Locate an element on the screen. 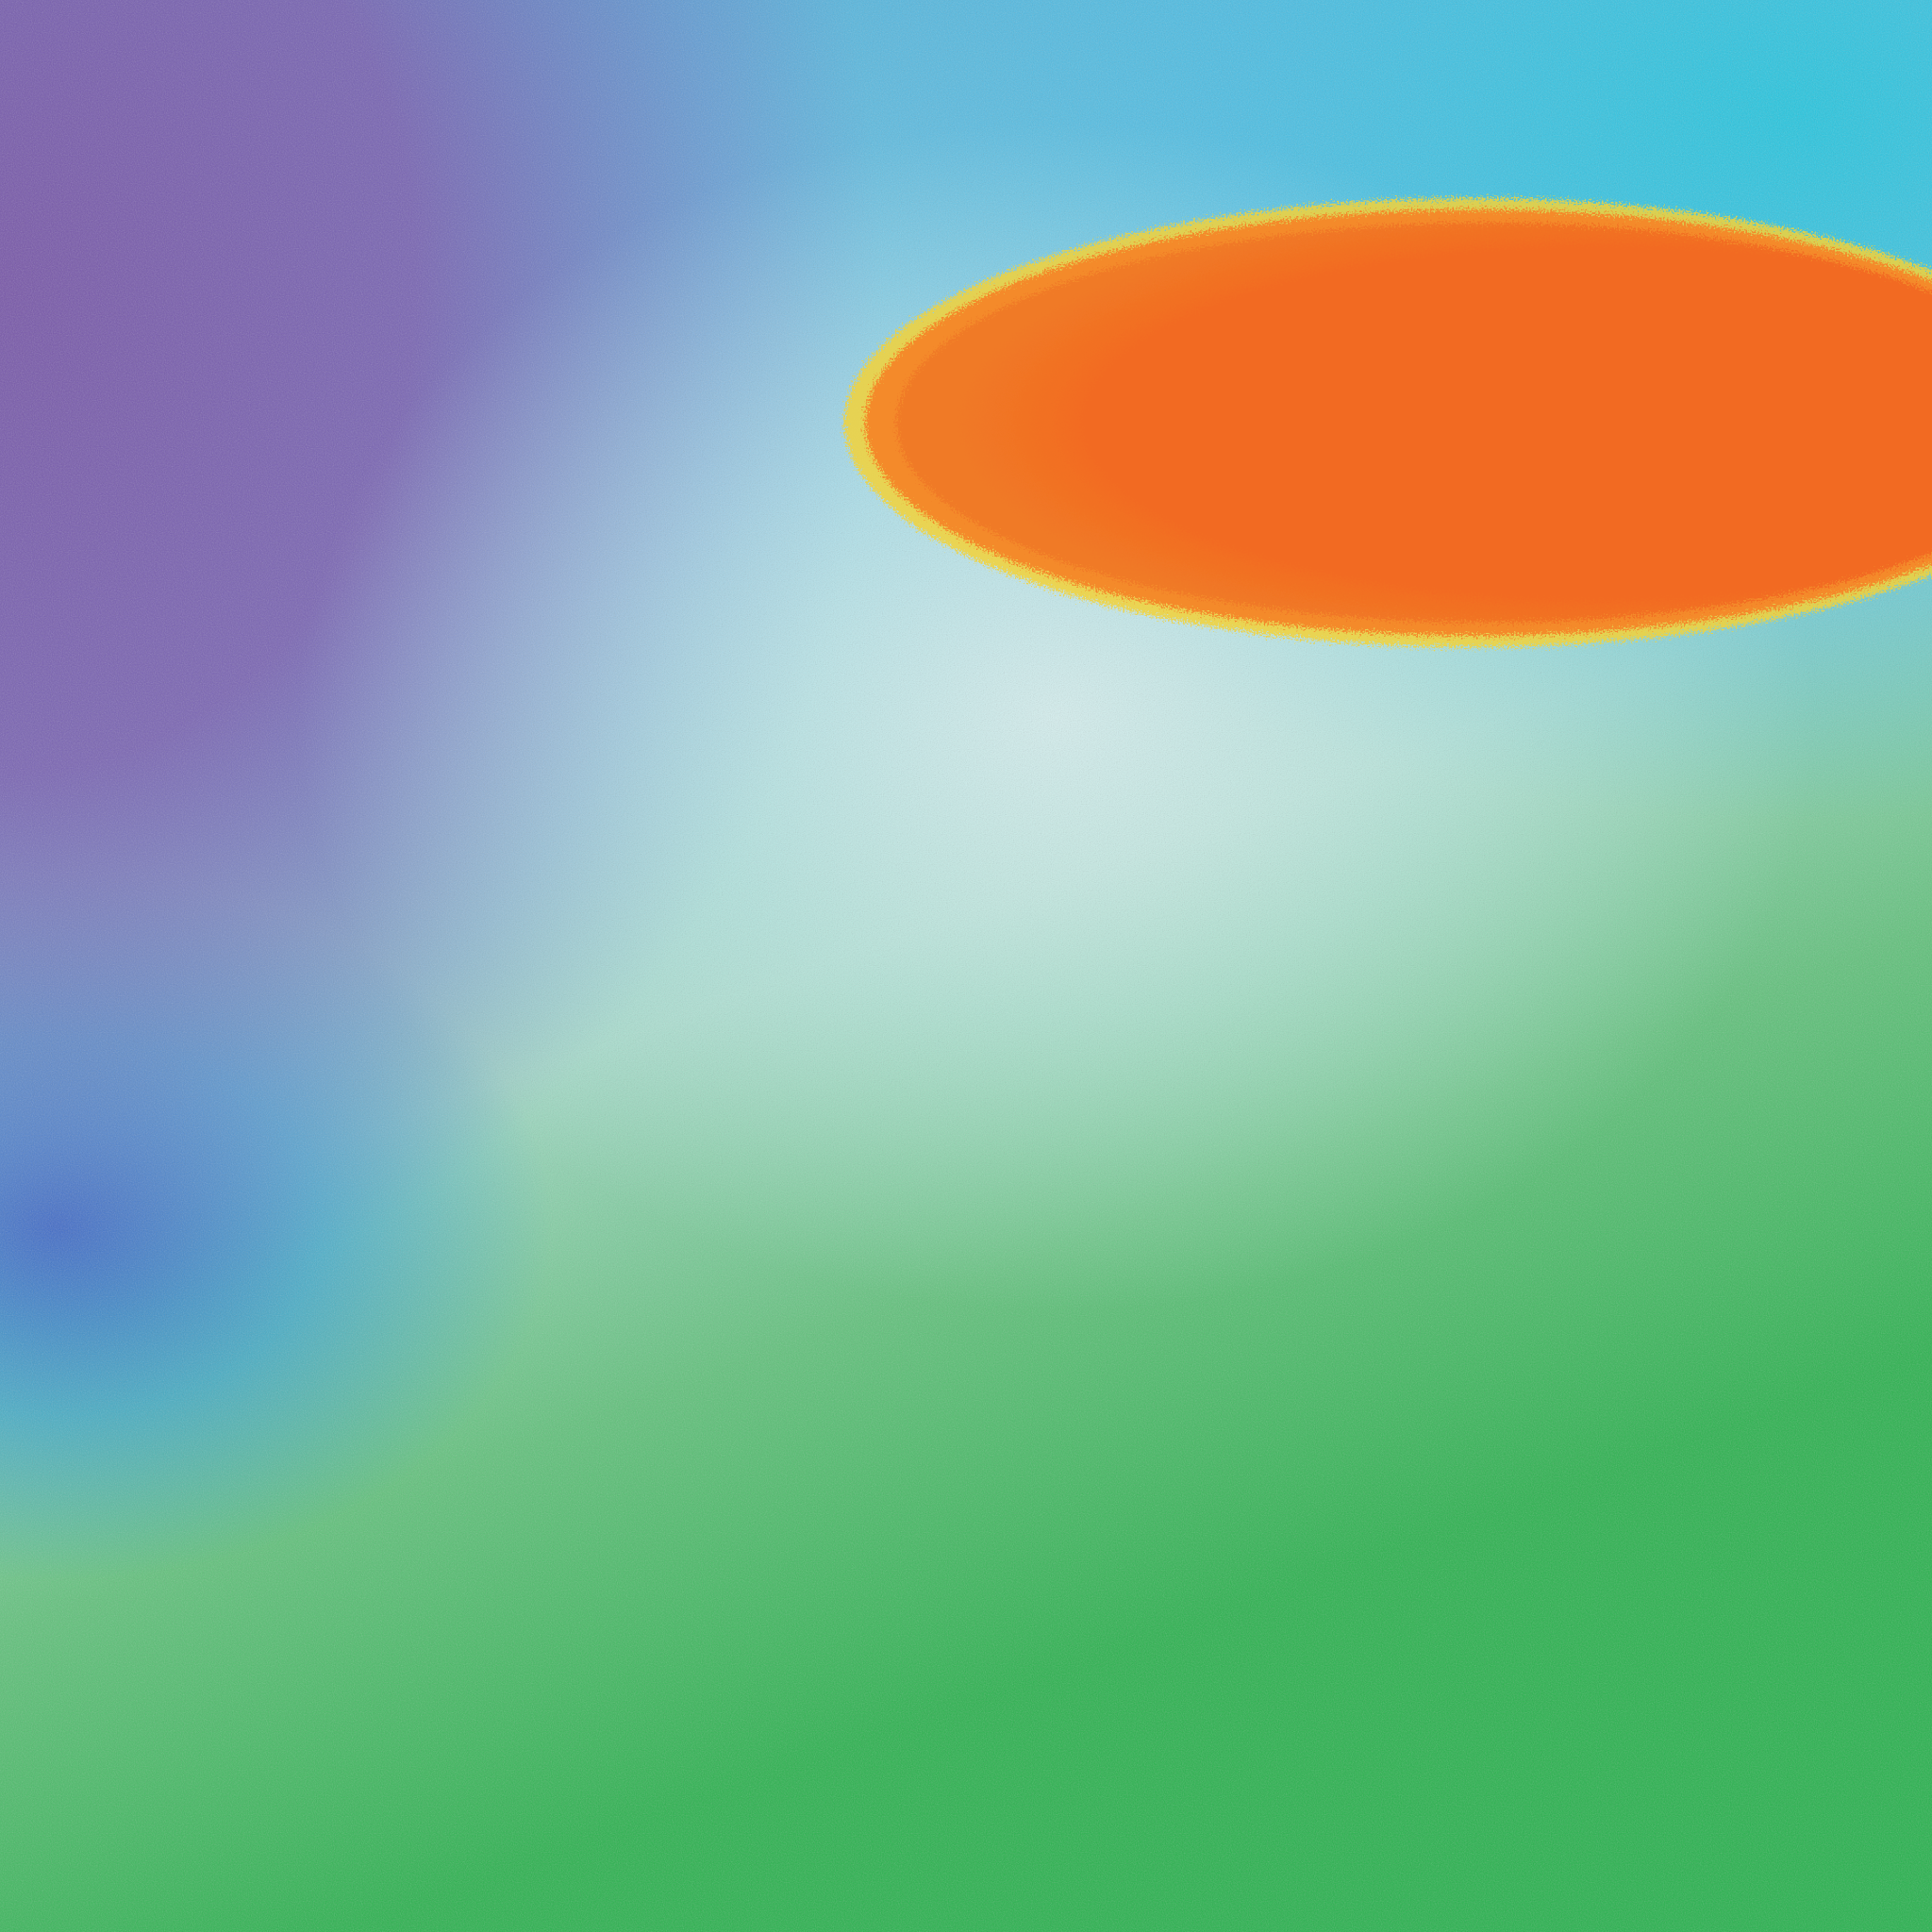 This screenshot has height=1932, width=1932. orange-rim is located at coordinates (1398, 423).